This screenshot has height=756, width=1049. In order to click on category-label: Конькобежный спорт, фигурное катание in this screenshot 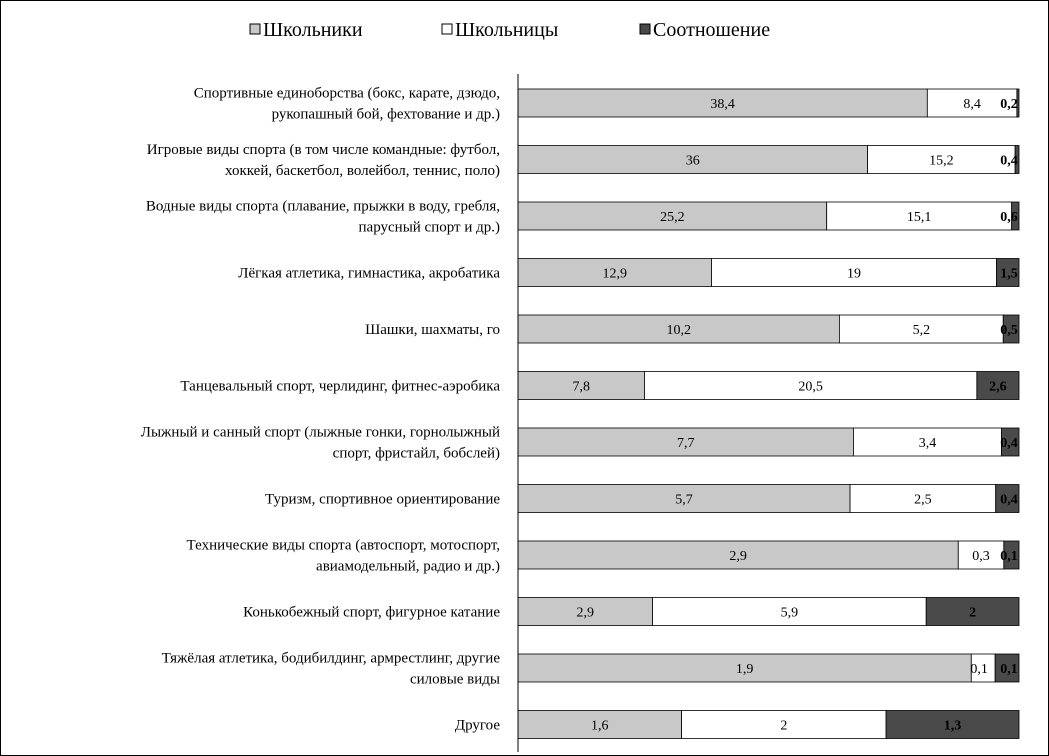, I will do `click(371, 613)`.